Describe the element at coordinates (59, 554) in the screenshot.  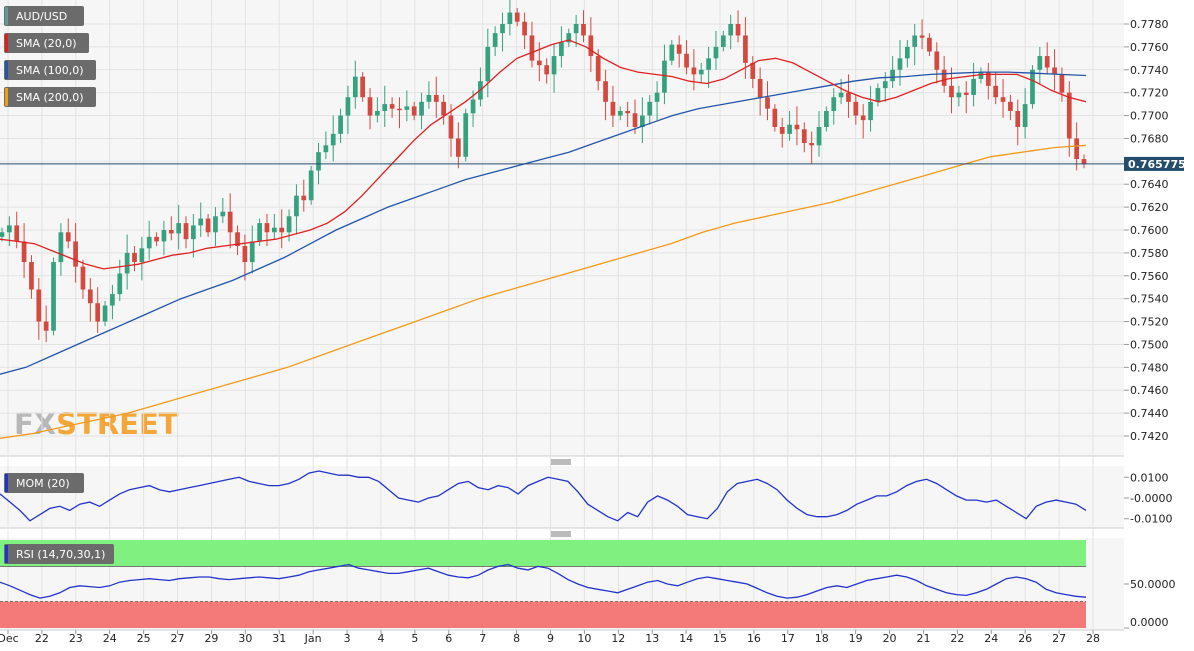
I see `legend-item-rsi: RSI (14,70,30,1)` at that location.